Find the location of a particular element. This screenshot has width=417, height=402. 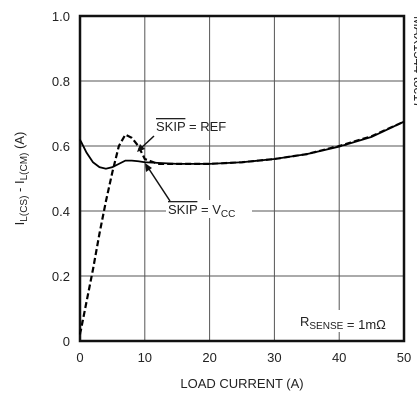

y-axis-label: IL(CS) - IL(CM) (A) is located at coordinates (21, 179).